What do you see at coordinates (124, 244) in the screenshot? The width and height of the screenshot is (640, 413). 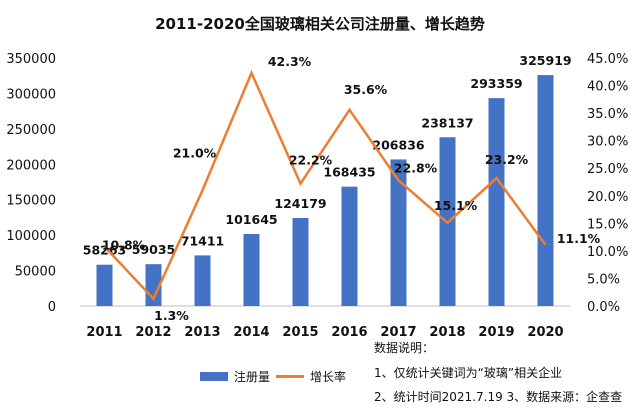 I see `line-data-label: 10.8%` at bounding box center [124, 244].